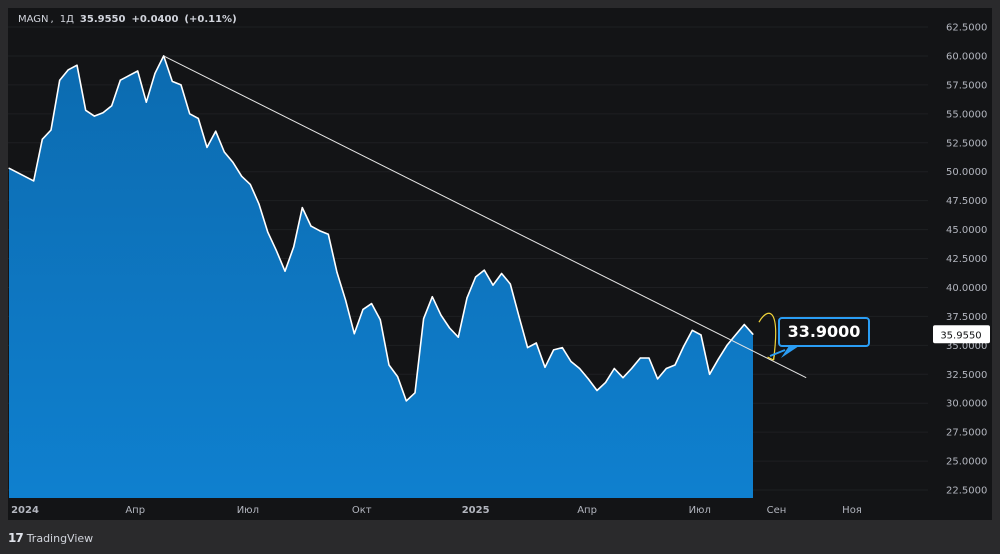 This screenshot has width=1000, height=554. I want to click on tradingview-brand: 17 TradingView, so click(50, 538).